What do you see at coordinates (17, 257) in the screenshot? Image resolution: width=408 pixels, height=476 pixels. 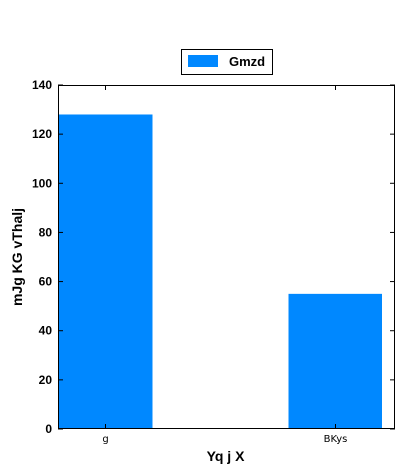 I see `y-axis-title: mJg KG vThalj` at bounding box center [17, 257].